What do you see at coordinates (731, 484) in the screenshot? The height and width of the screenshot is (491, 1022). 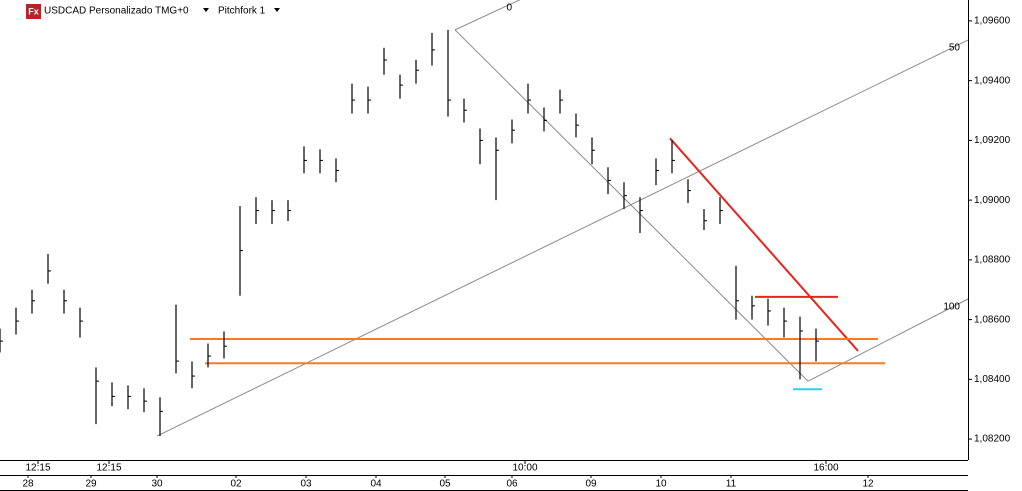 I see `x-tick-label: 11` at bounding box center [731, 484].